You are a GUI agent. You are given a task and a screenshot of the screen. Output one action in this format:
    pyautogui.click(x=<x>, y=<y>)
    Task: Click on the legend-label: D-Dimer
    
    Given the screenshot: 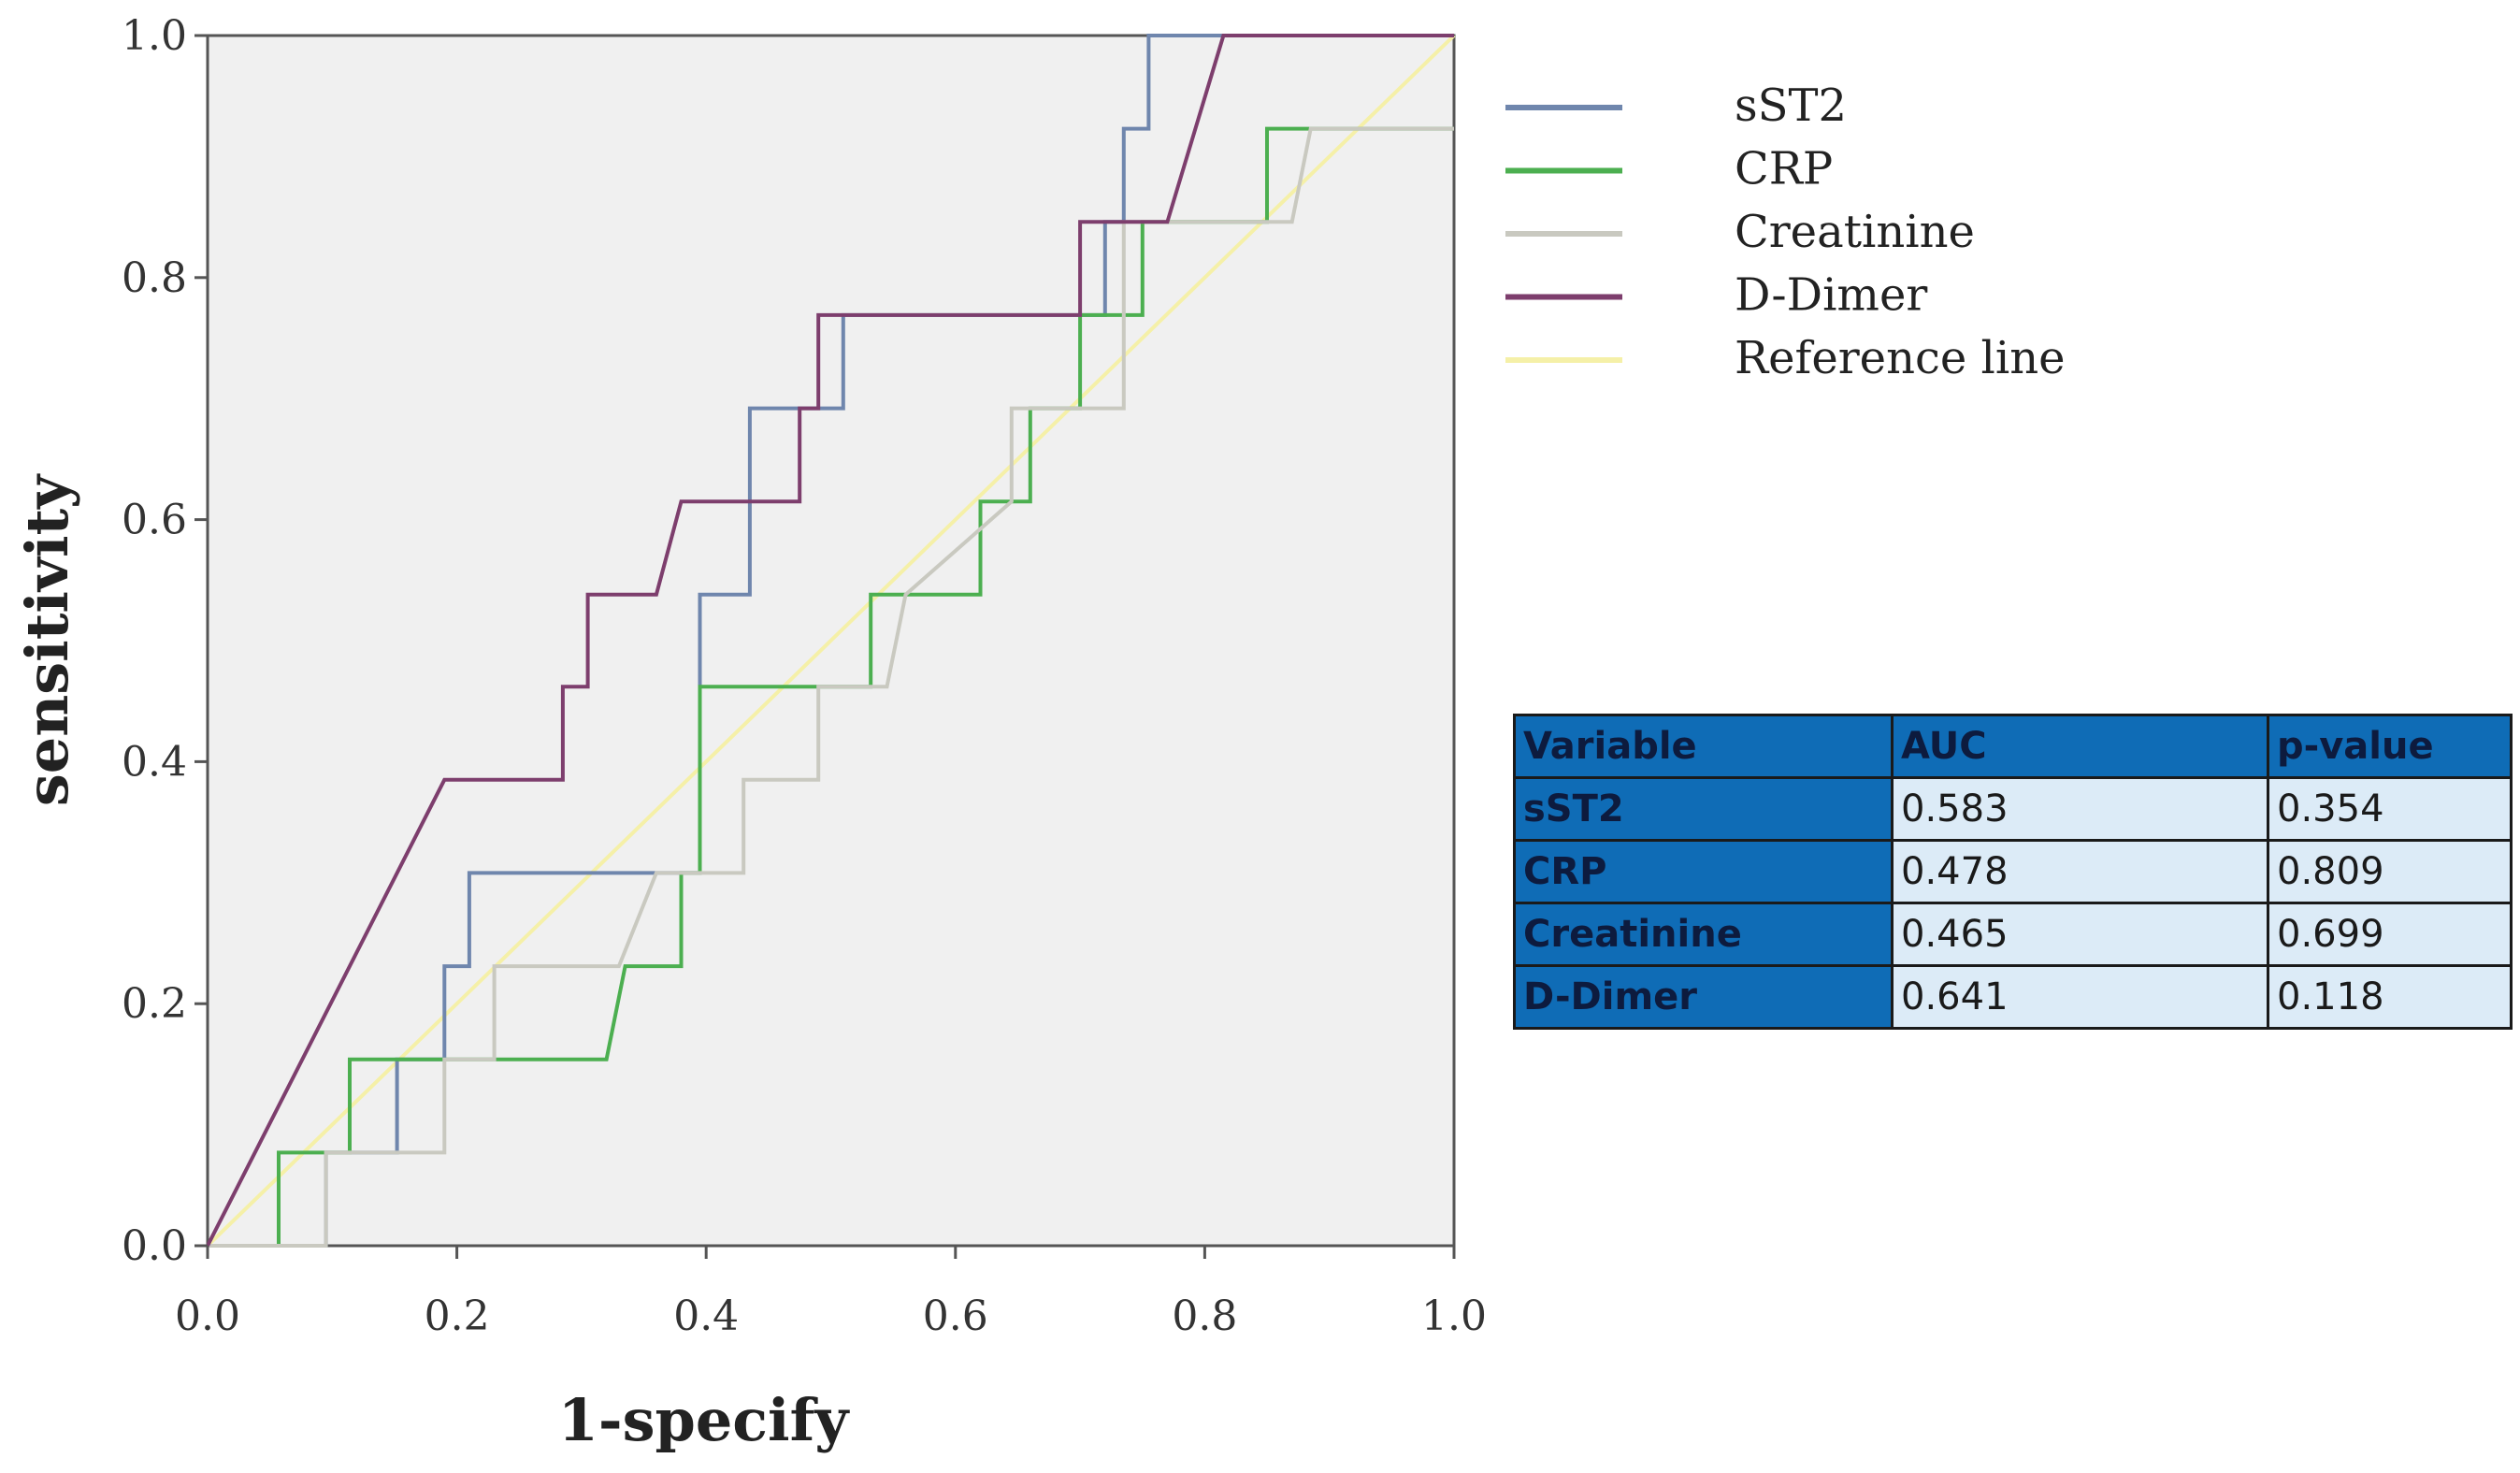 What is the action you would take?
    pyautogui.click(x=1831, y=295)
    